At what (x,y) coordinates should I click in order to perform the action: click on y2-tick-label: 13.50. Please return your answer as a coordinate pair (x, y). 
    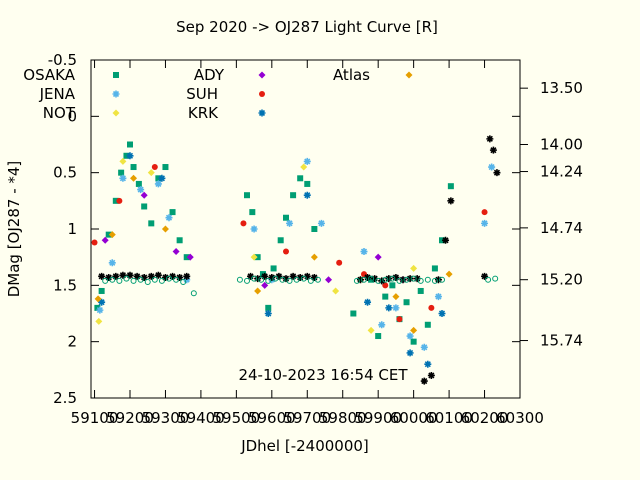
    Looking at the image, I should click on (561, 88).